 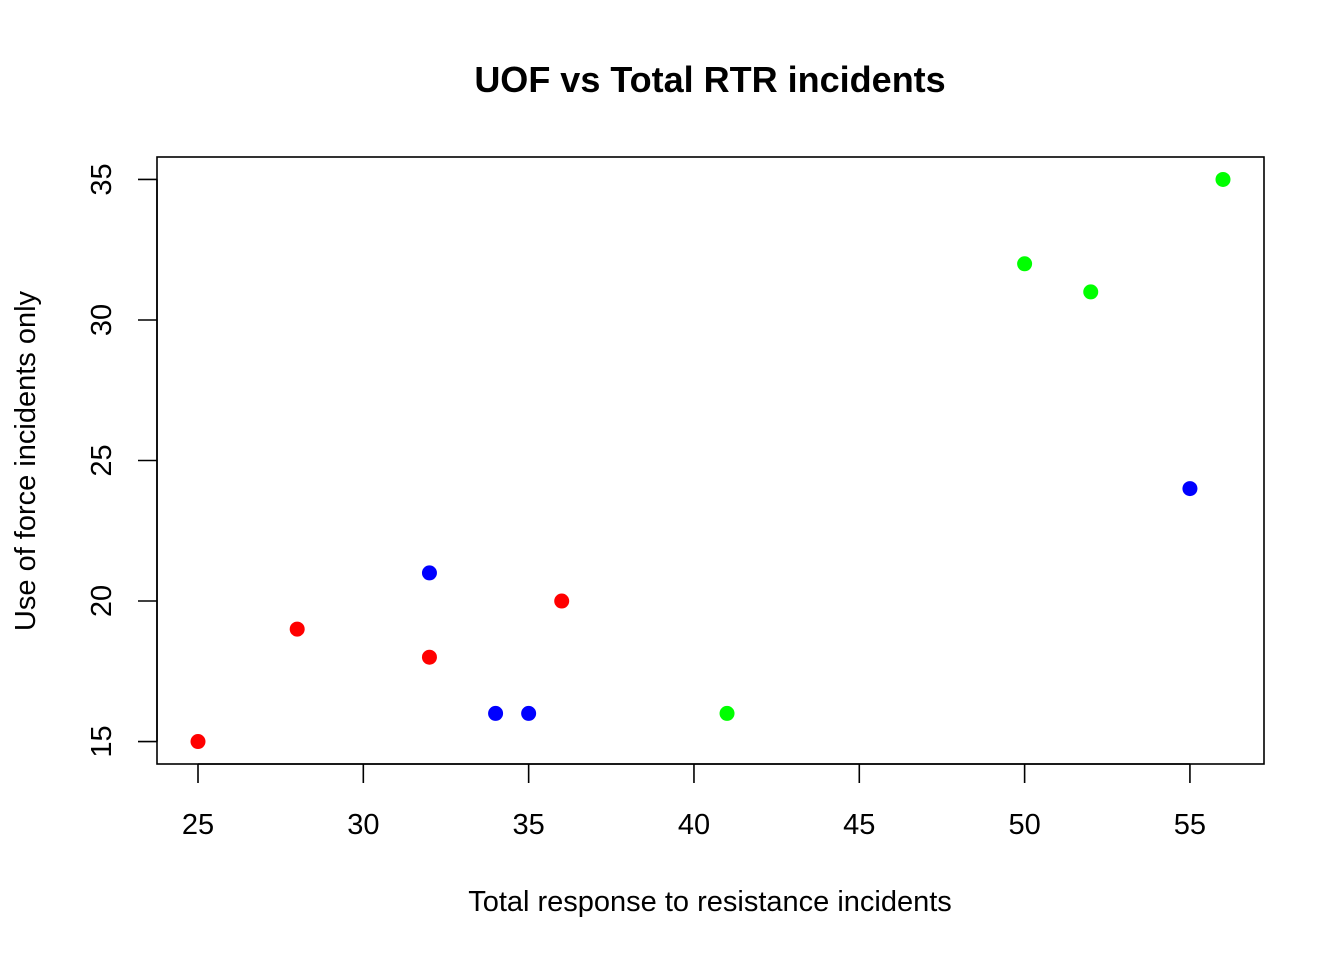 What do you see at coordinates (859, 825) in the screenshot?
I see `x-tick-label: 45` at bounding box center [859, 825].